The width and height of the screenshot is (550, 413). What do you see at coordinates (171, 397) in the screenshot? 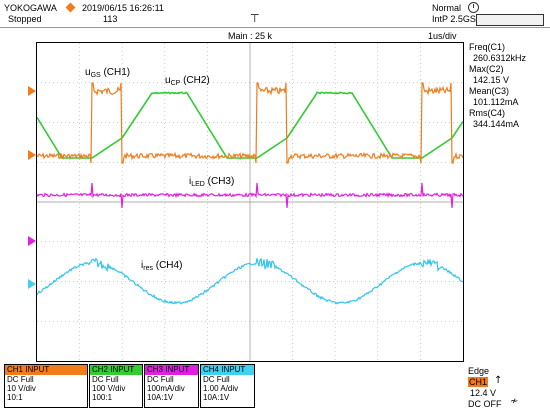
I see `ch3-probe: 10A:1V` at bounding box center [171, 397].